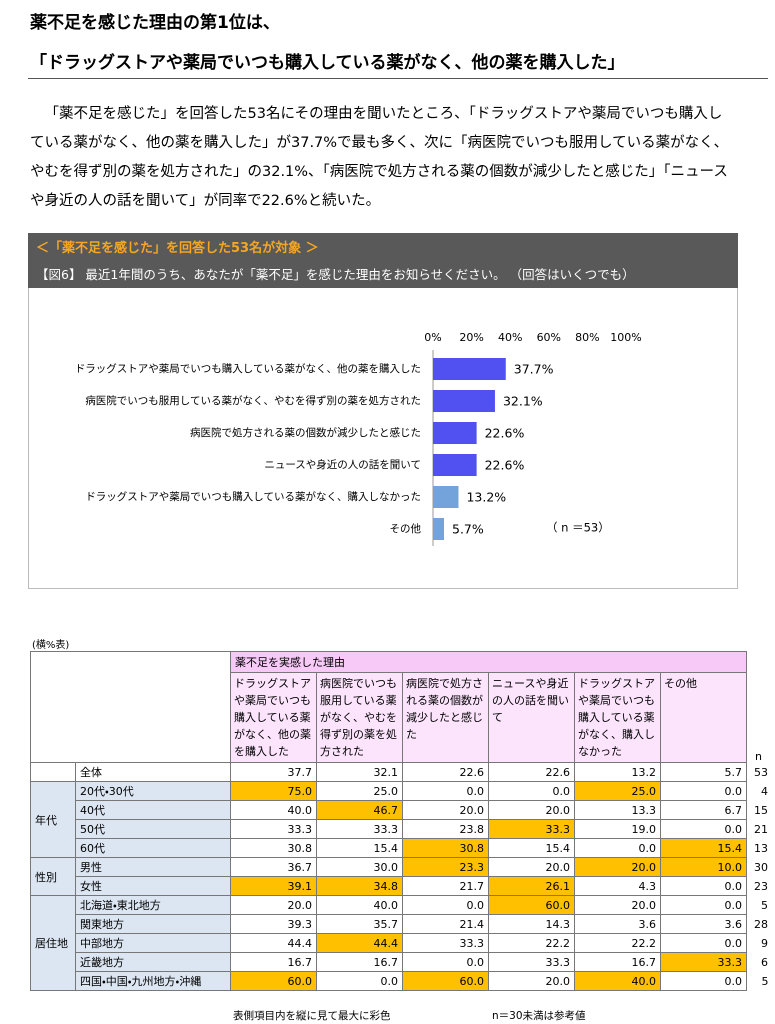  I want to click on table-row: 関東地方 39.3 35.7 21.4 14.3 3.6 3.6 28, so click(401, 924).